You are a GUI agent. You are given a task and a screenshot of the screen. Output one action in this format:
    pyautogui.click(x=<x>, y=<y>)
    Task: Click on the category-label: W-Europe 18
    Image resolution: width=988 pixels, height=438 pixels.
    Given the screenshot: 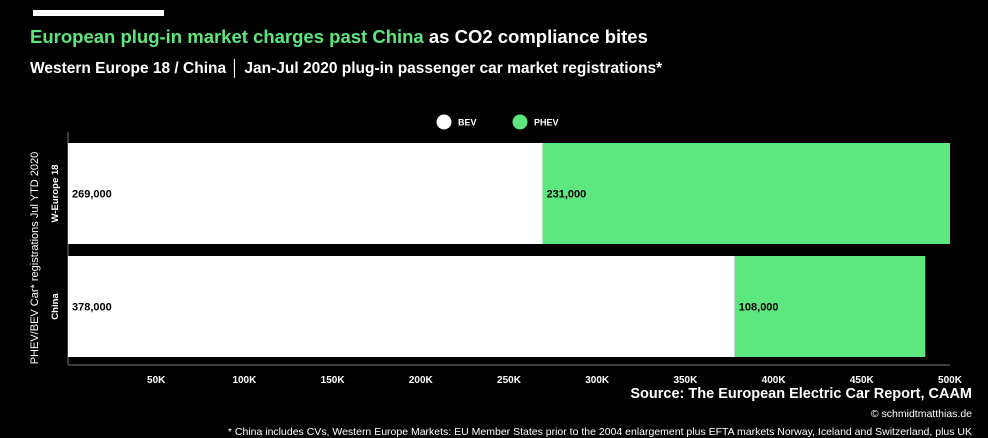 What is the action you would take?
    pyautogui.click(x=55, y=194)
    